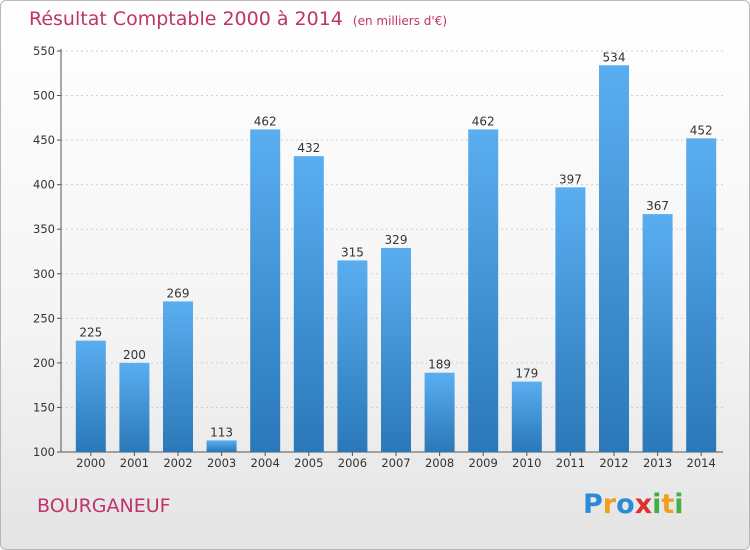  What do you see at coordinates (308, 463) in the screenshot?
I see `x-tick-label: 2005` at bounding box center [308, 463].